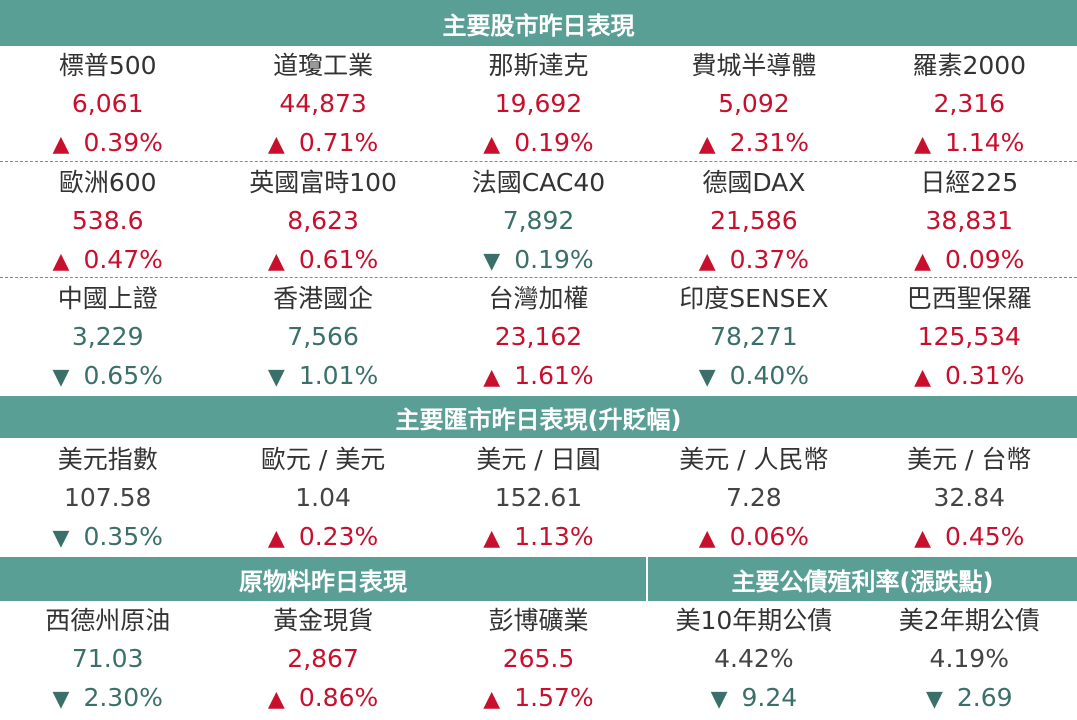 Image resolution: width=1077 pixels, height=720 pixels. I want to click on quote-value: 107.58, so click(107, 497).